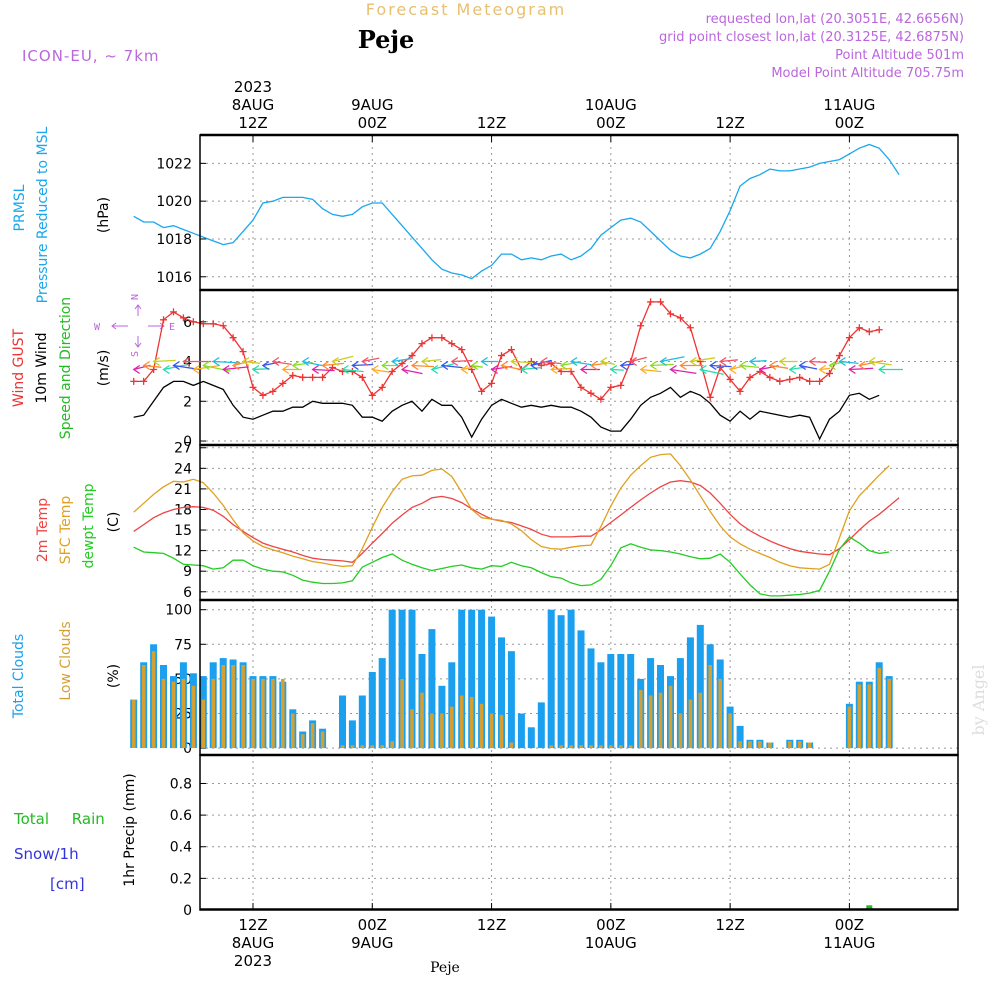 This screenshot has height=1000, width=1000. I want to click on compass-icon: N S W E, so click(134, 325).